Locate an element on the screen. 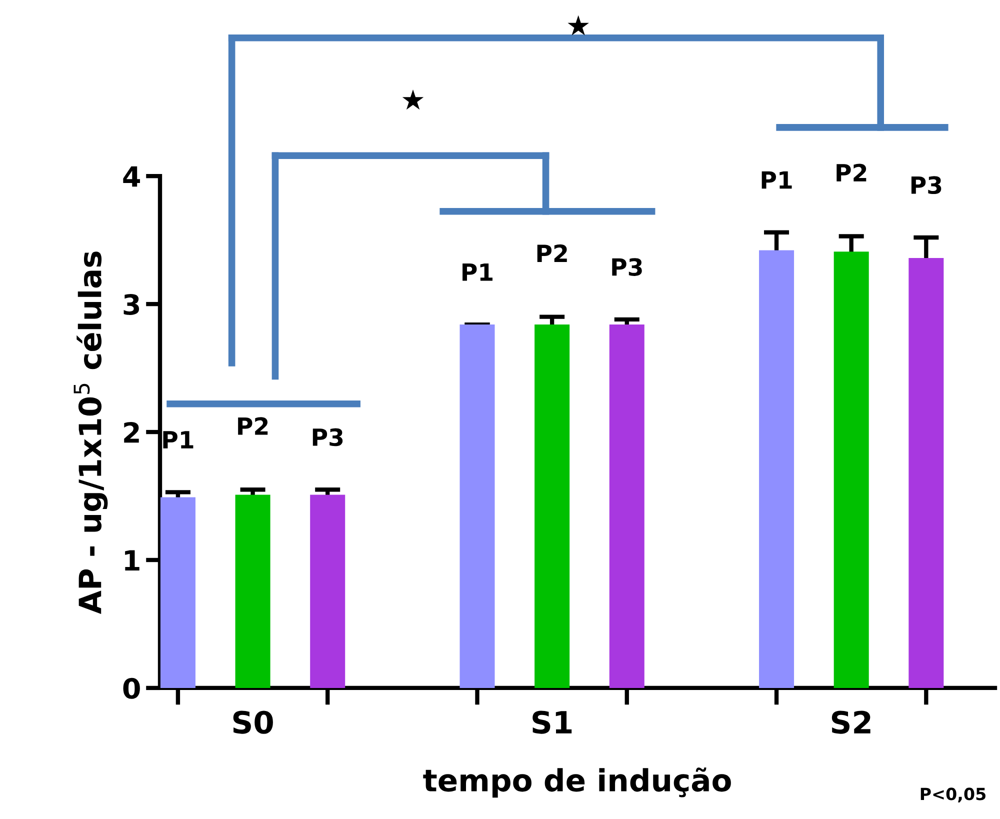 This screenshot has width=1000, height=819. x-tick-label: S2 is located at coordinates (851, 722).